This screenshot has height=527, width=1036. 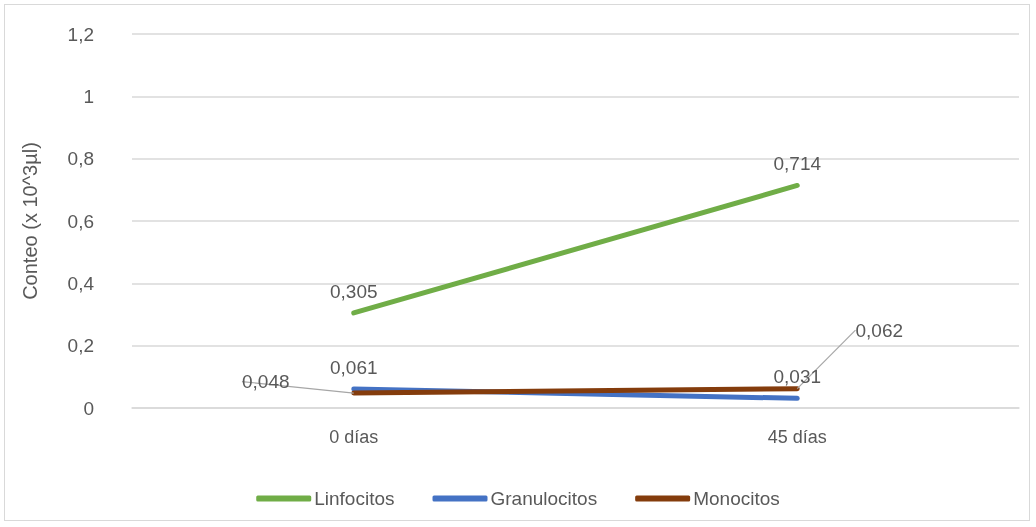 I want to click on y-tick-label: 0,2, so click(x=80, y=346).